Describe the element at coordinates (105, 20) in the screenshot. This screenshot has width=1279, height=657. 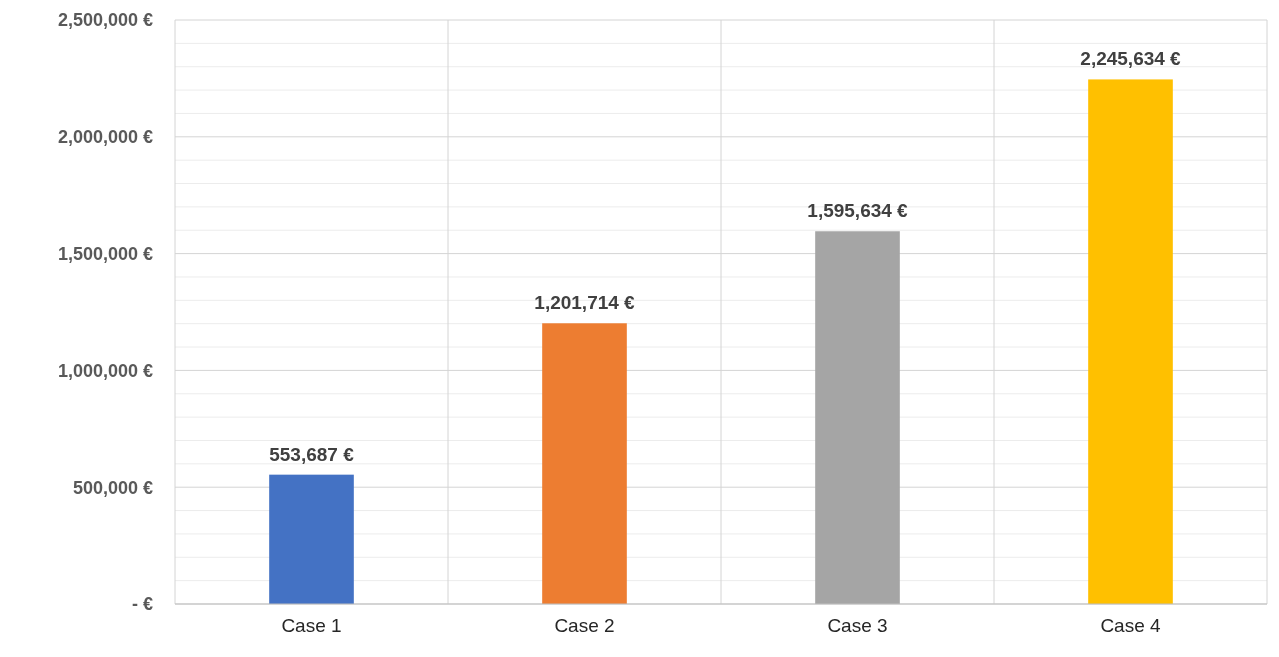
I see `y-tick-label: 2,500,000 €` at that location.